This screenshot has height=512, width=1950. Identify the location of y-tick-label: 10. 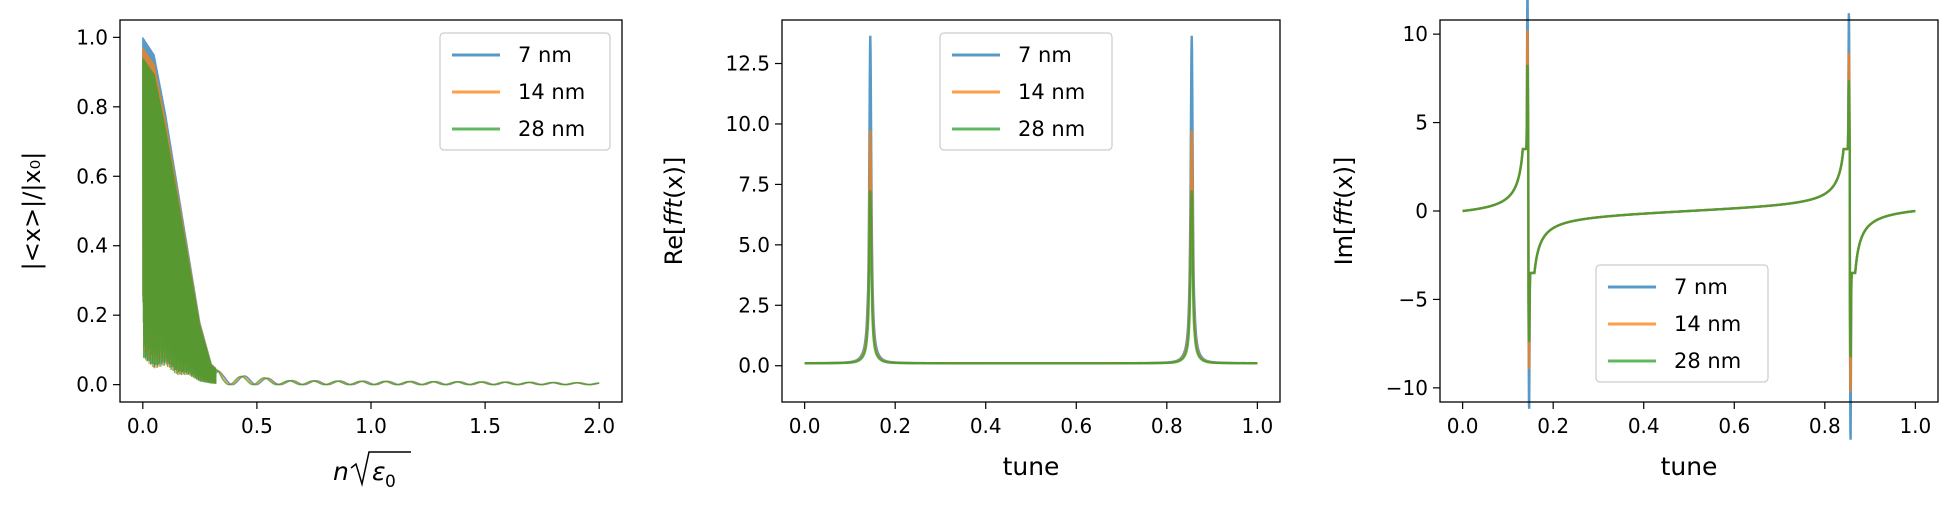
(1415, 34).